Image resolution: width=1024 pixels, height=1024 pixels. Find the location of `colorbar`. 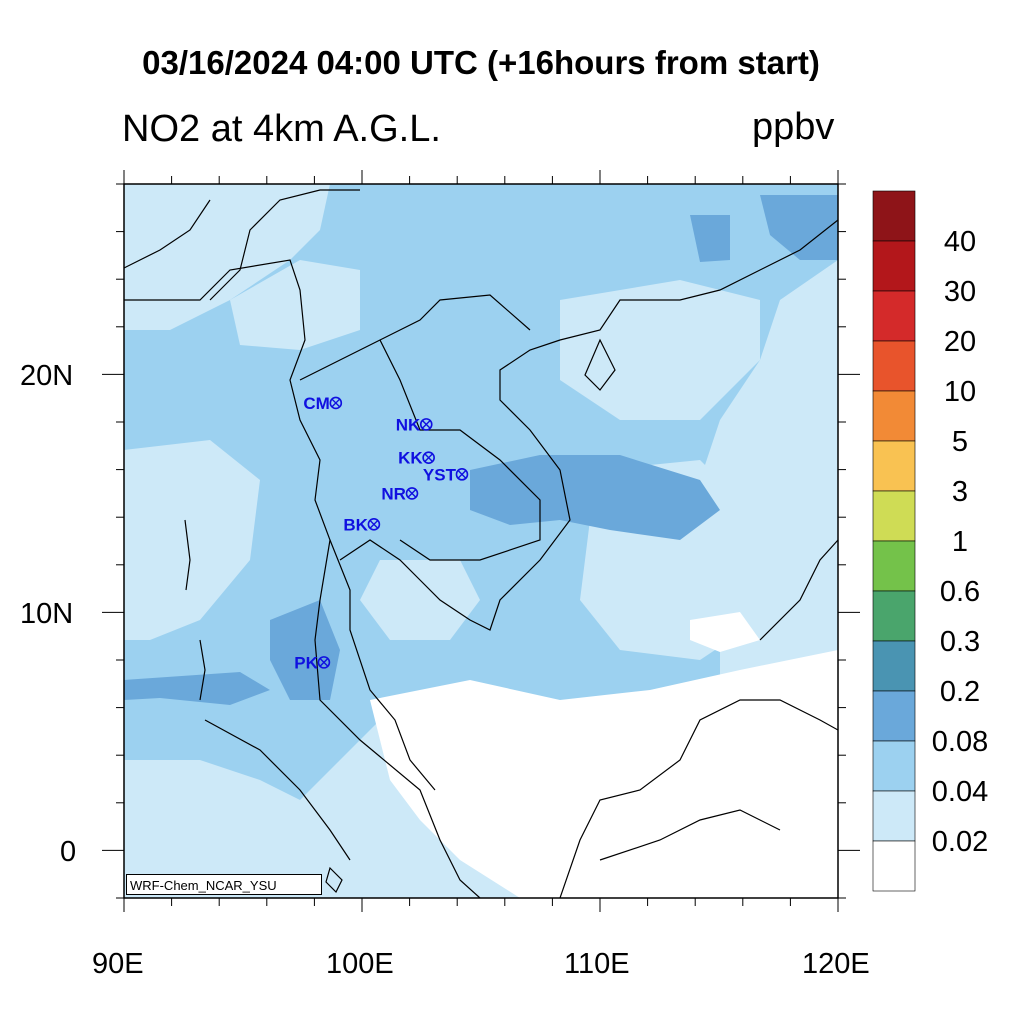

colorbar is located at coordinates (894, 541).